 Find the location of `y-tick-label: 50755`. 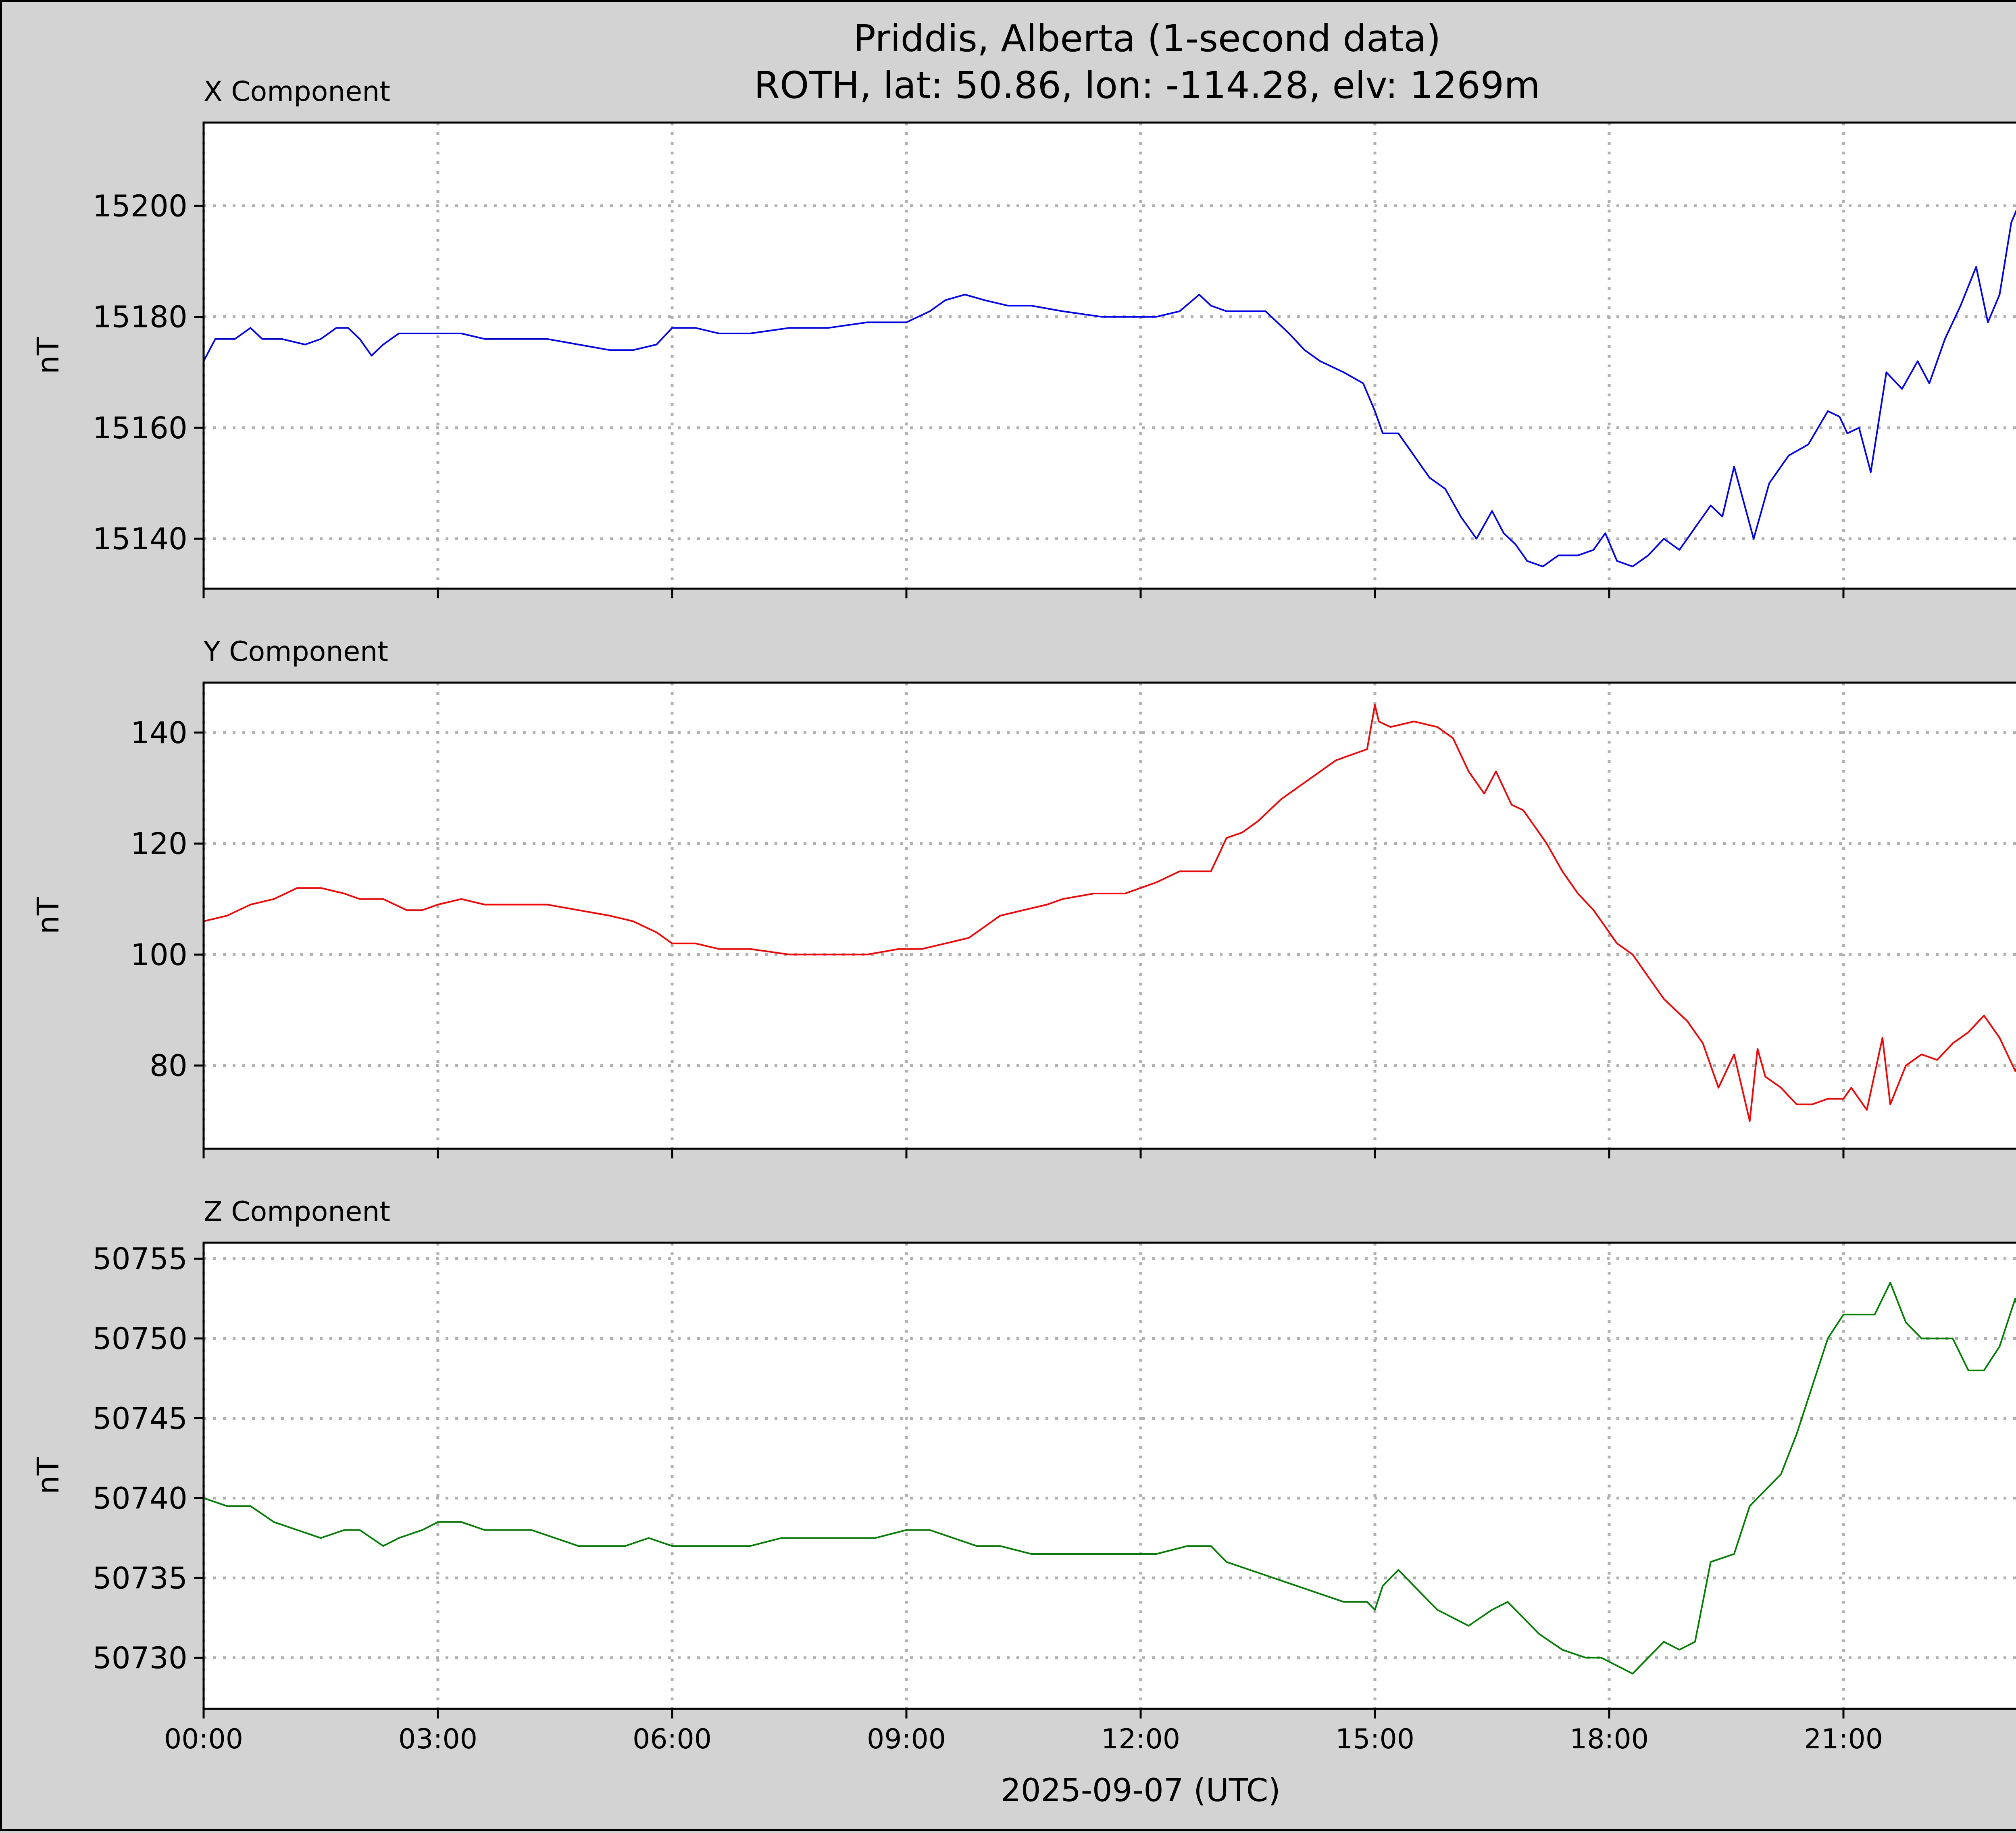

y-tick-label: 50755 is located at coordinates (140, 1259).